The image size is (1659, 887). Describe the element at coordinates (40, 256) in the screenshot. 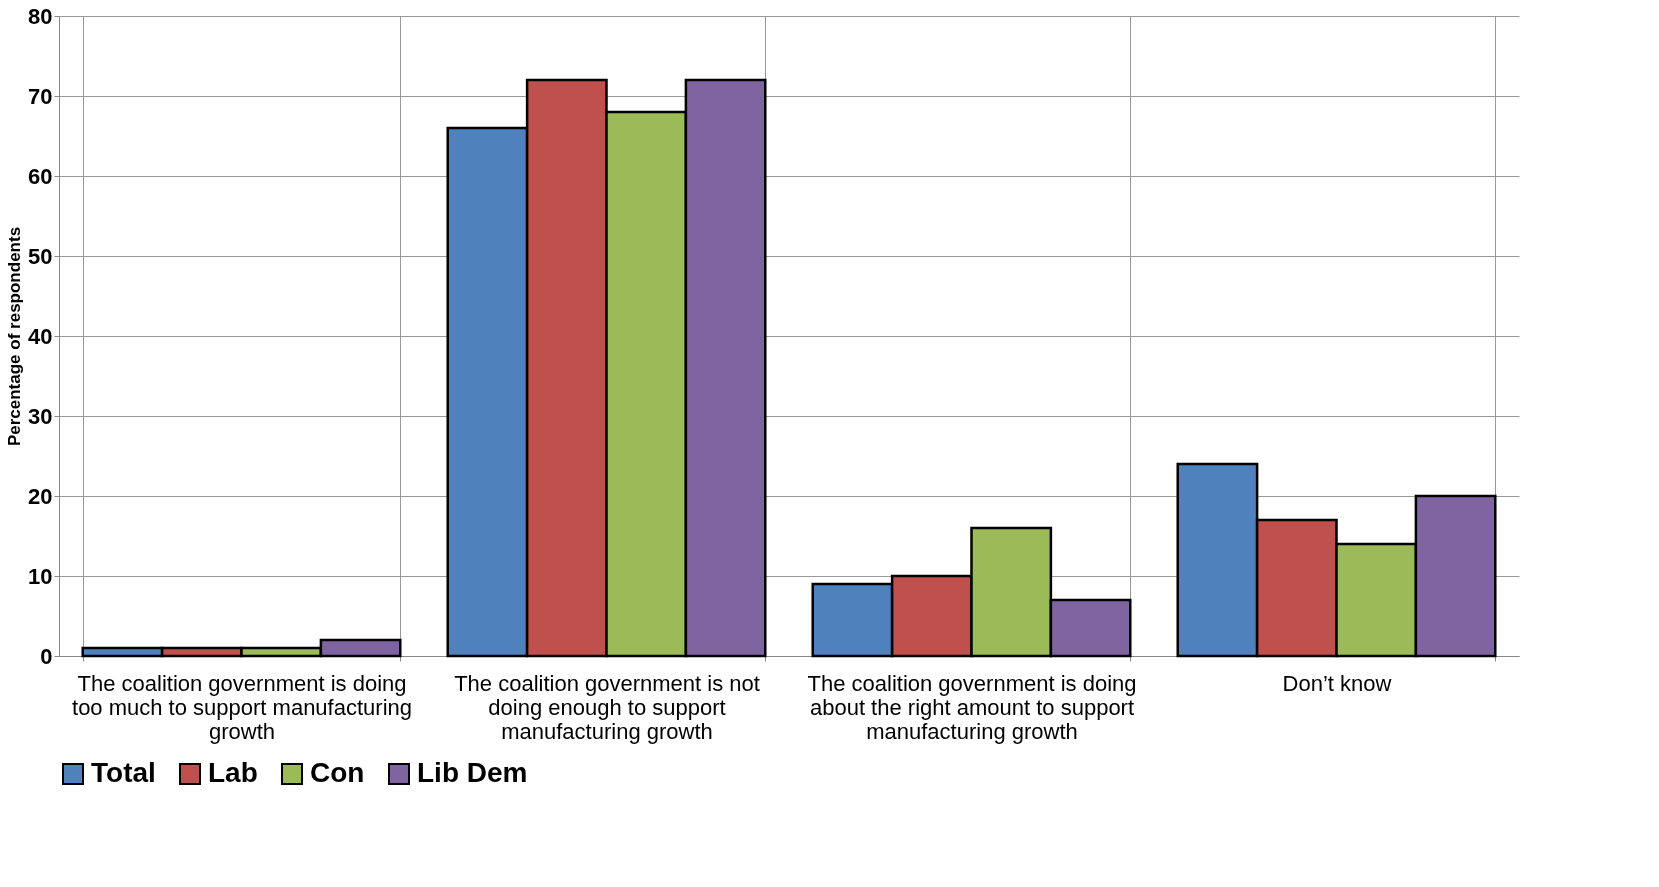

I see `y-tick-label: 50` at that location.